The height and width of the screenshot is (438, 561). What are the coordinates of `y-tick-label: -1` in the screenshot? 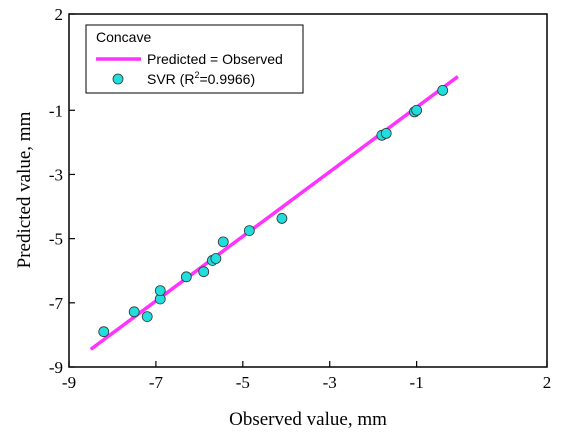 It's located at (56, 110).